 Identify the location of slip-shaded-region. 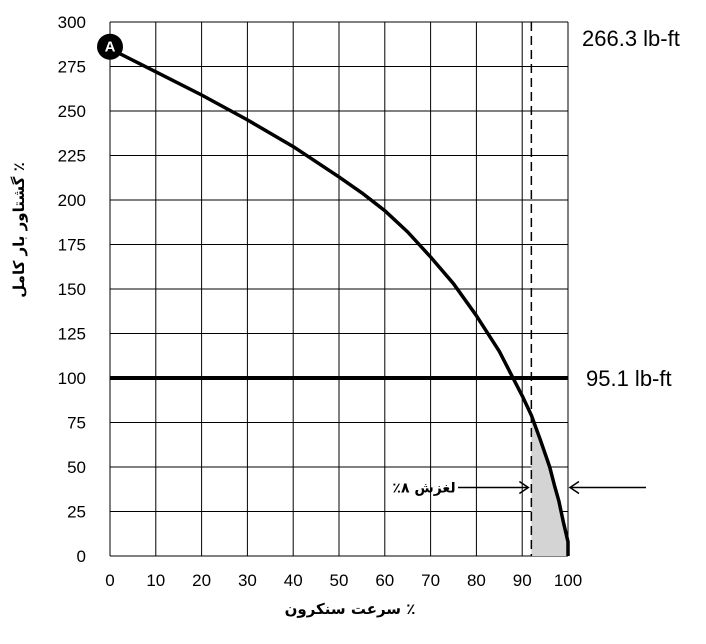
(549, 485).